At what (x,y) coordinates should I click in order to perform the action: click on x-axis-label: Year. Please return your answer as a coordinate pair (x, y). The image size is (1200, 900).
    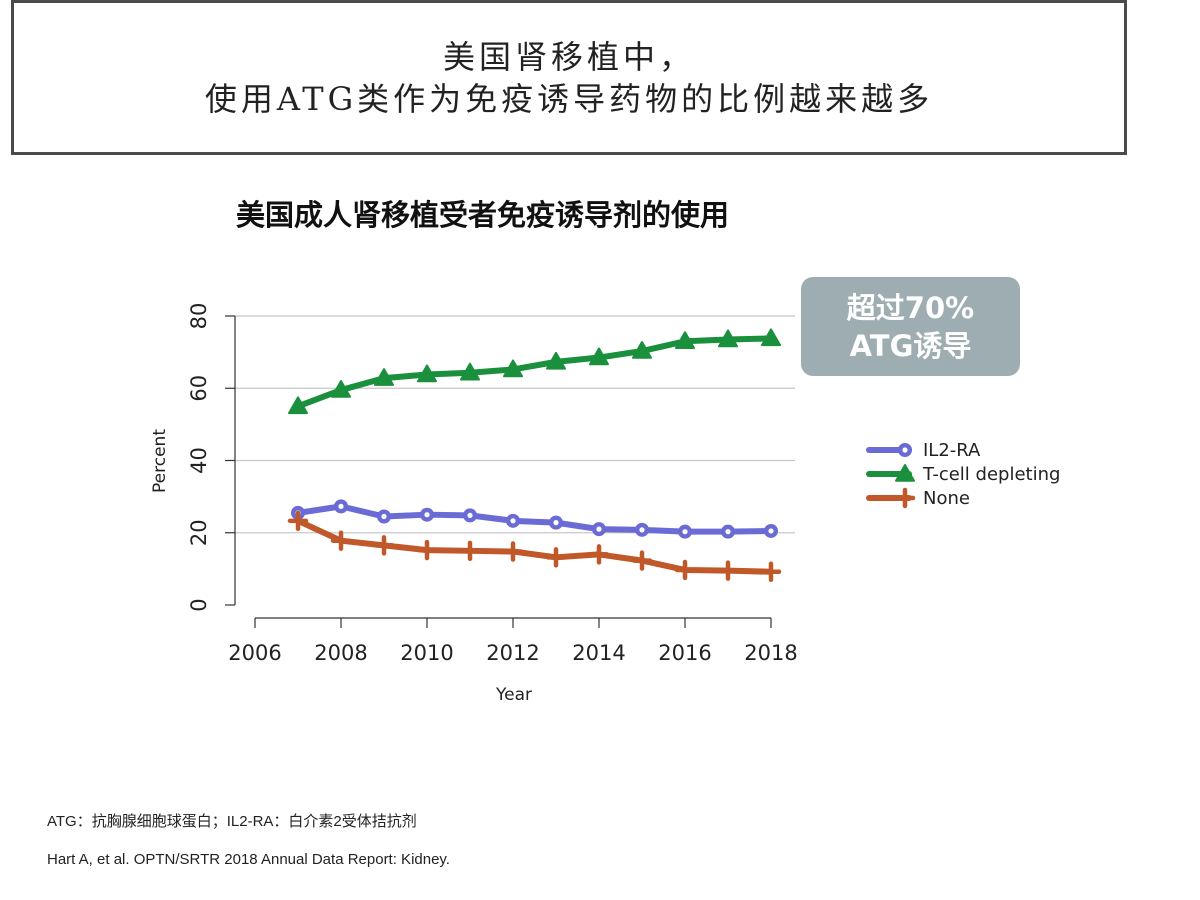
    Looking at the image, I should click on (513, 695).